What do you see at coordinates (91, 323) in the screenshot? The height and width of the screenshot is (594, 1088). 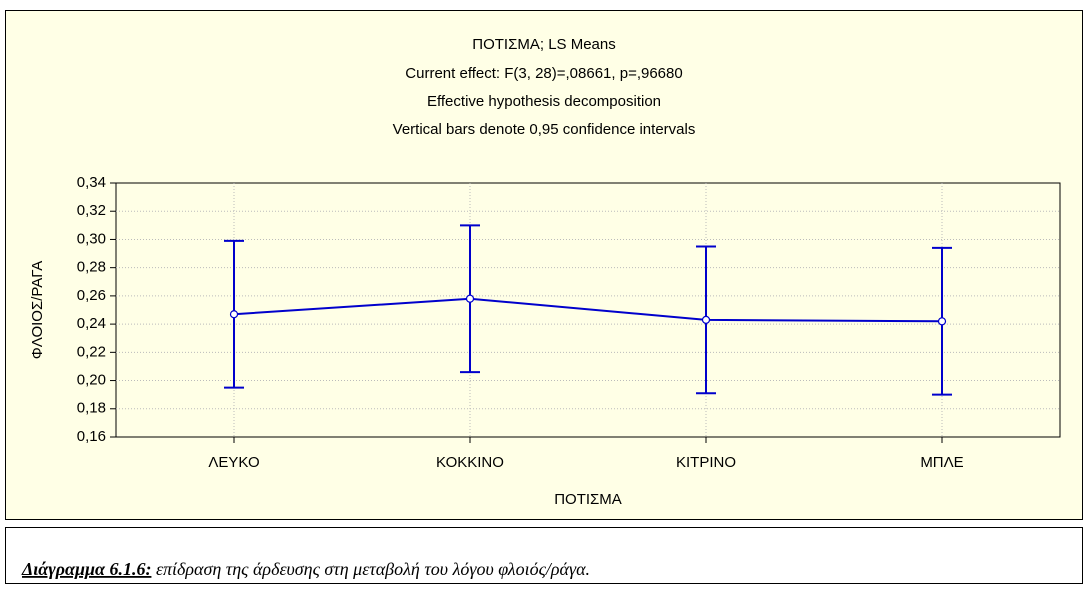 I see `y-tick-label: 0,24` at bounding box center [91, 323].